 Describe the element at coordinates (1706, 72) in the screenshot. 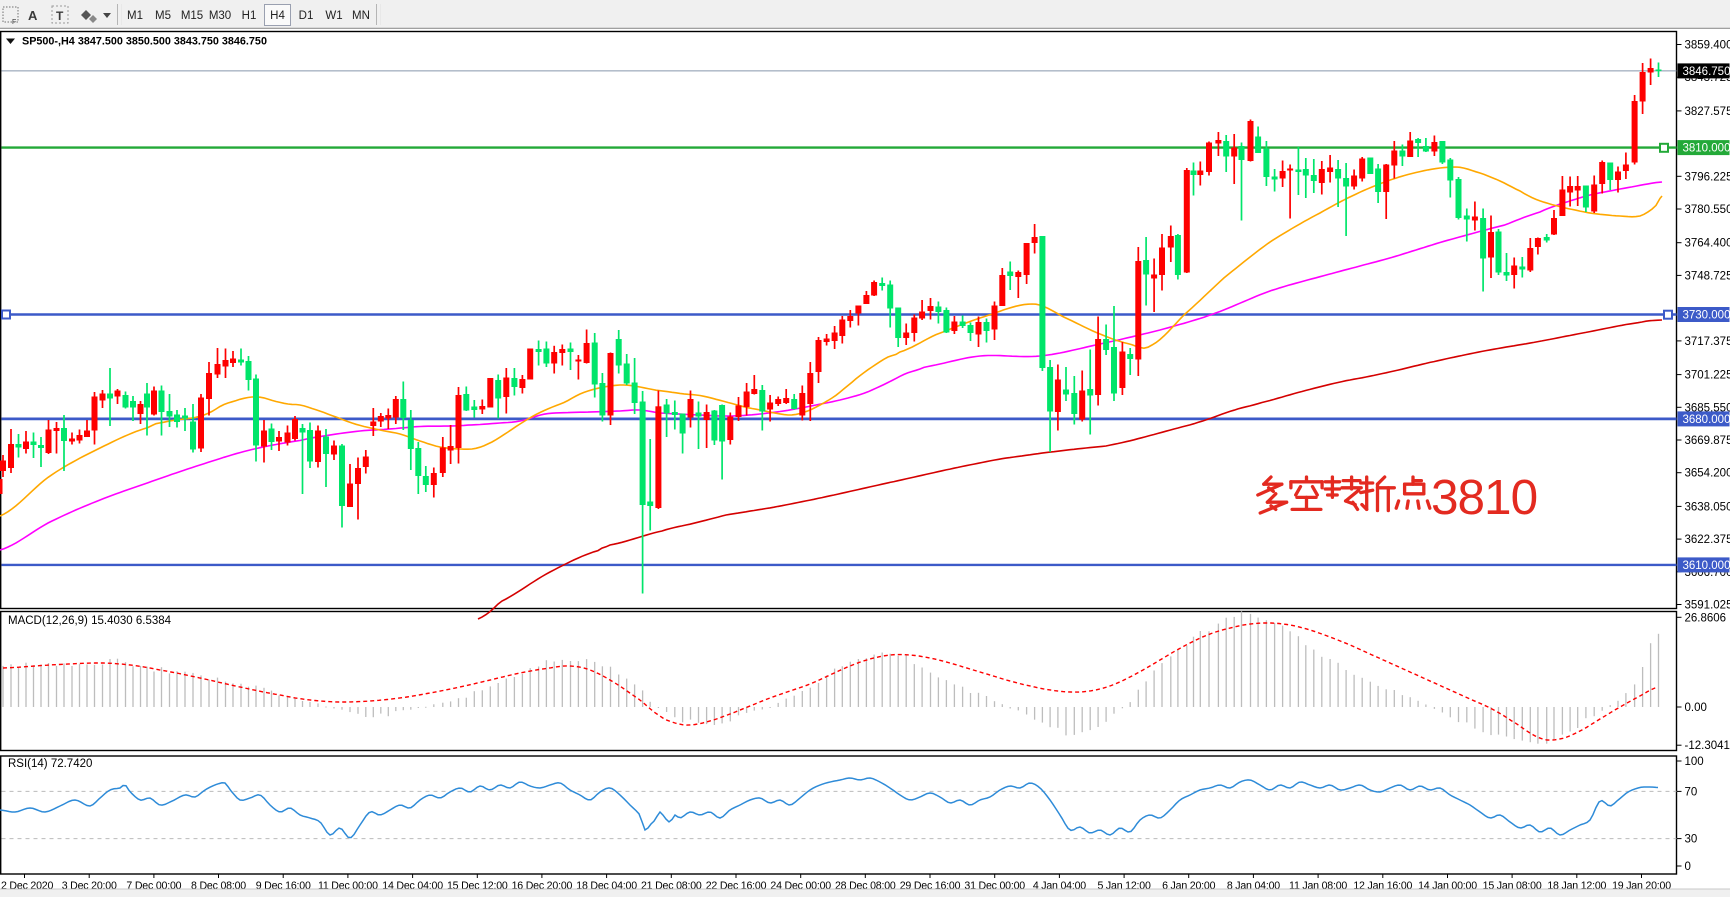

I see `svg-text: 3846.750` at that location.